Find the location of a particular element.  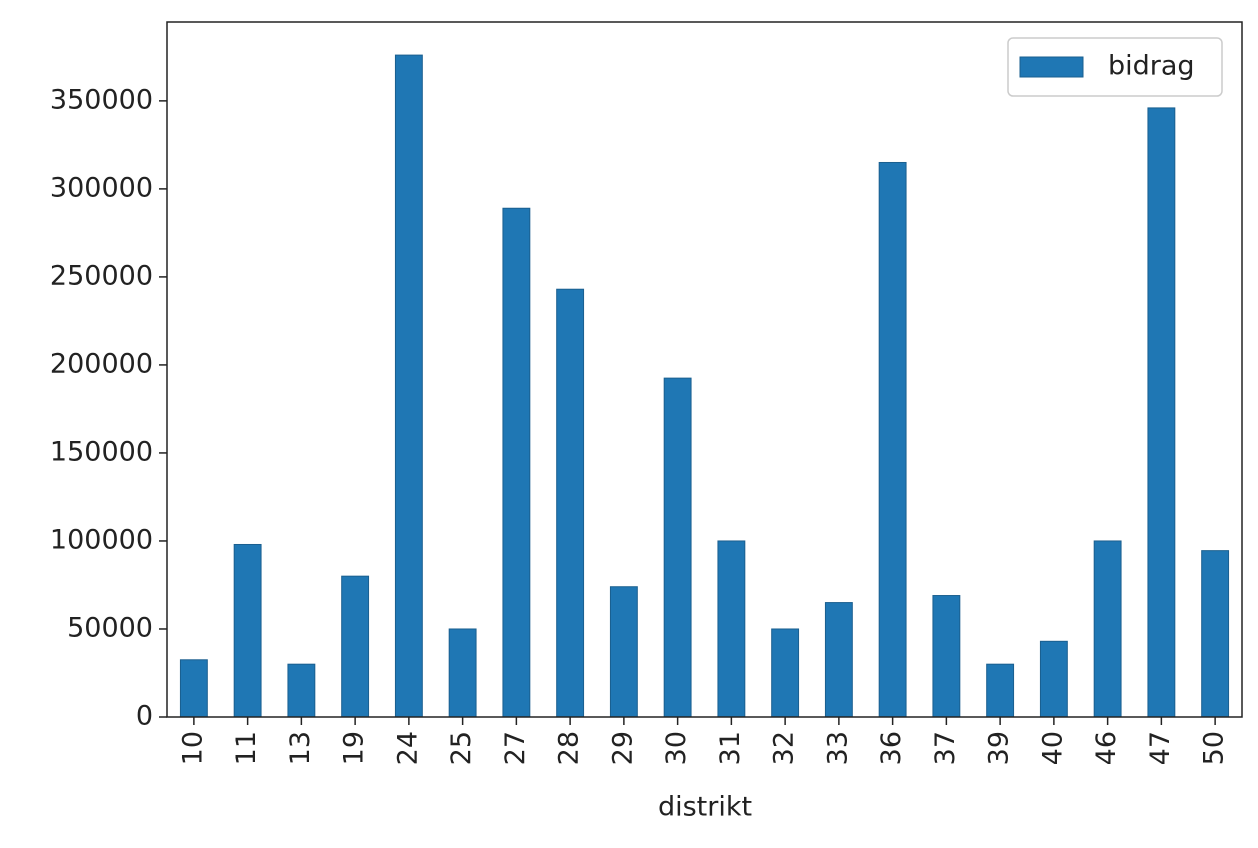

x-tick-label: 33 is located at coordinates (837, 748).